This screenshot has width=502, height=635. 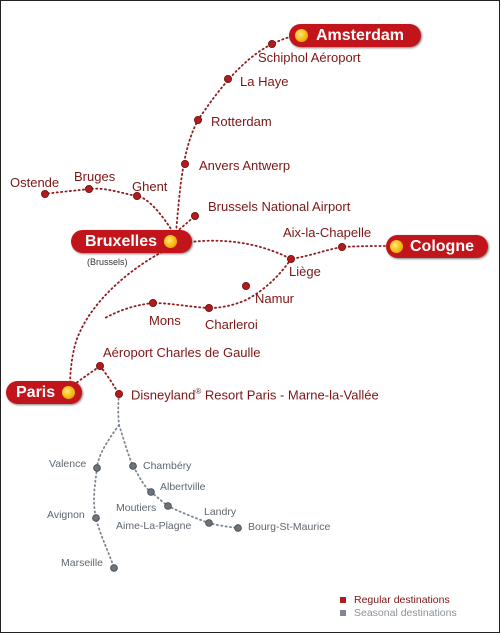 I want to click on station-dot-ostende, so click(x=45, y=193).